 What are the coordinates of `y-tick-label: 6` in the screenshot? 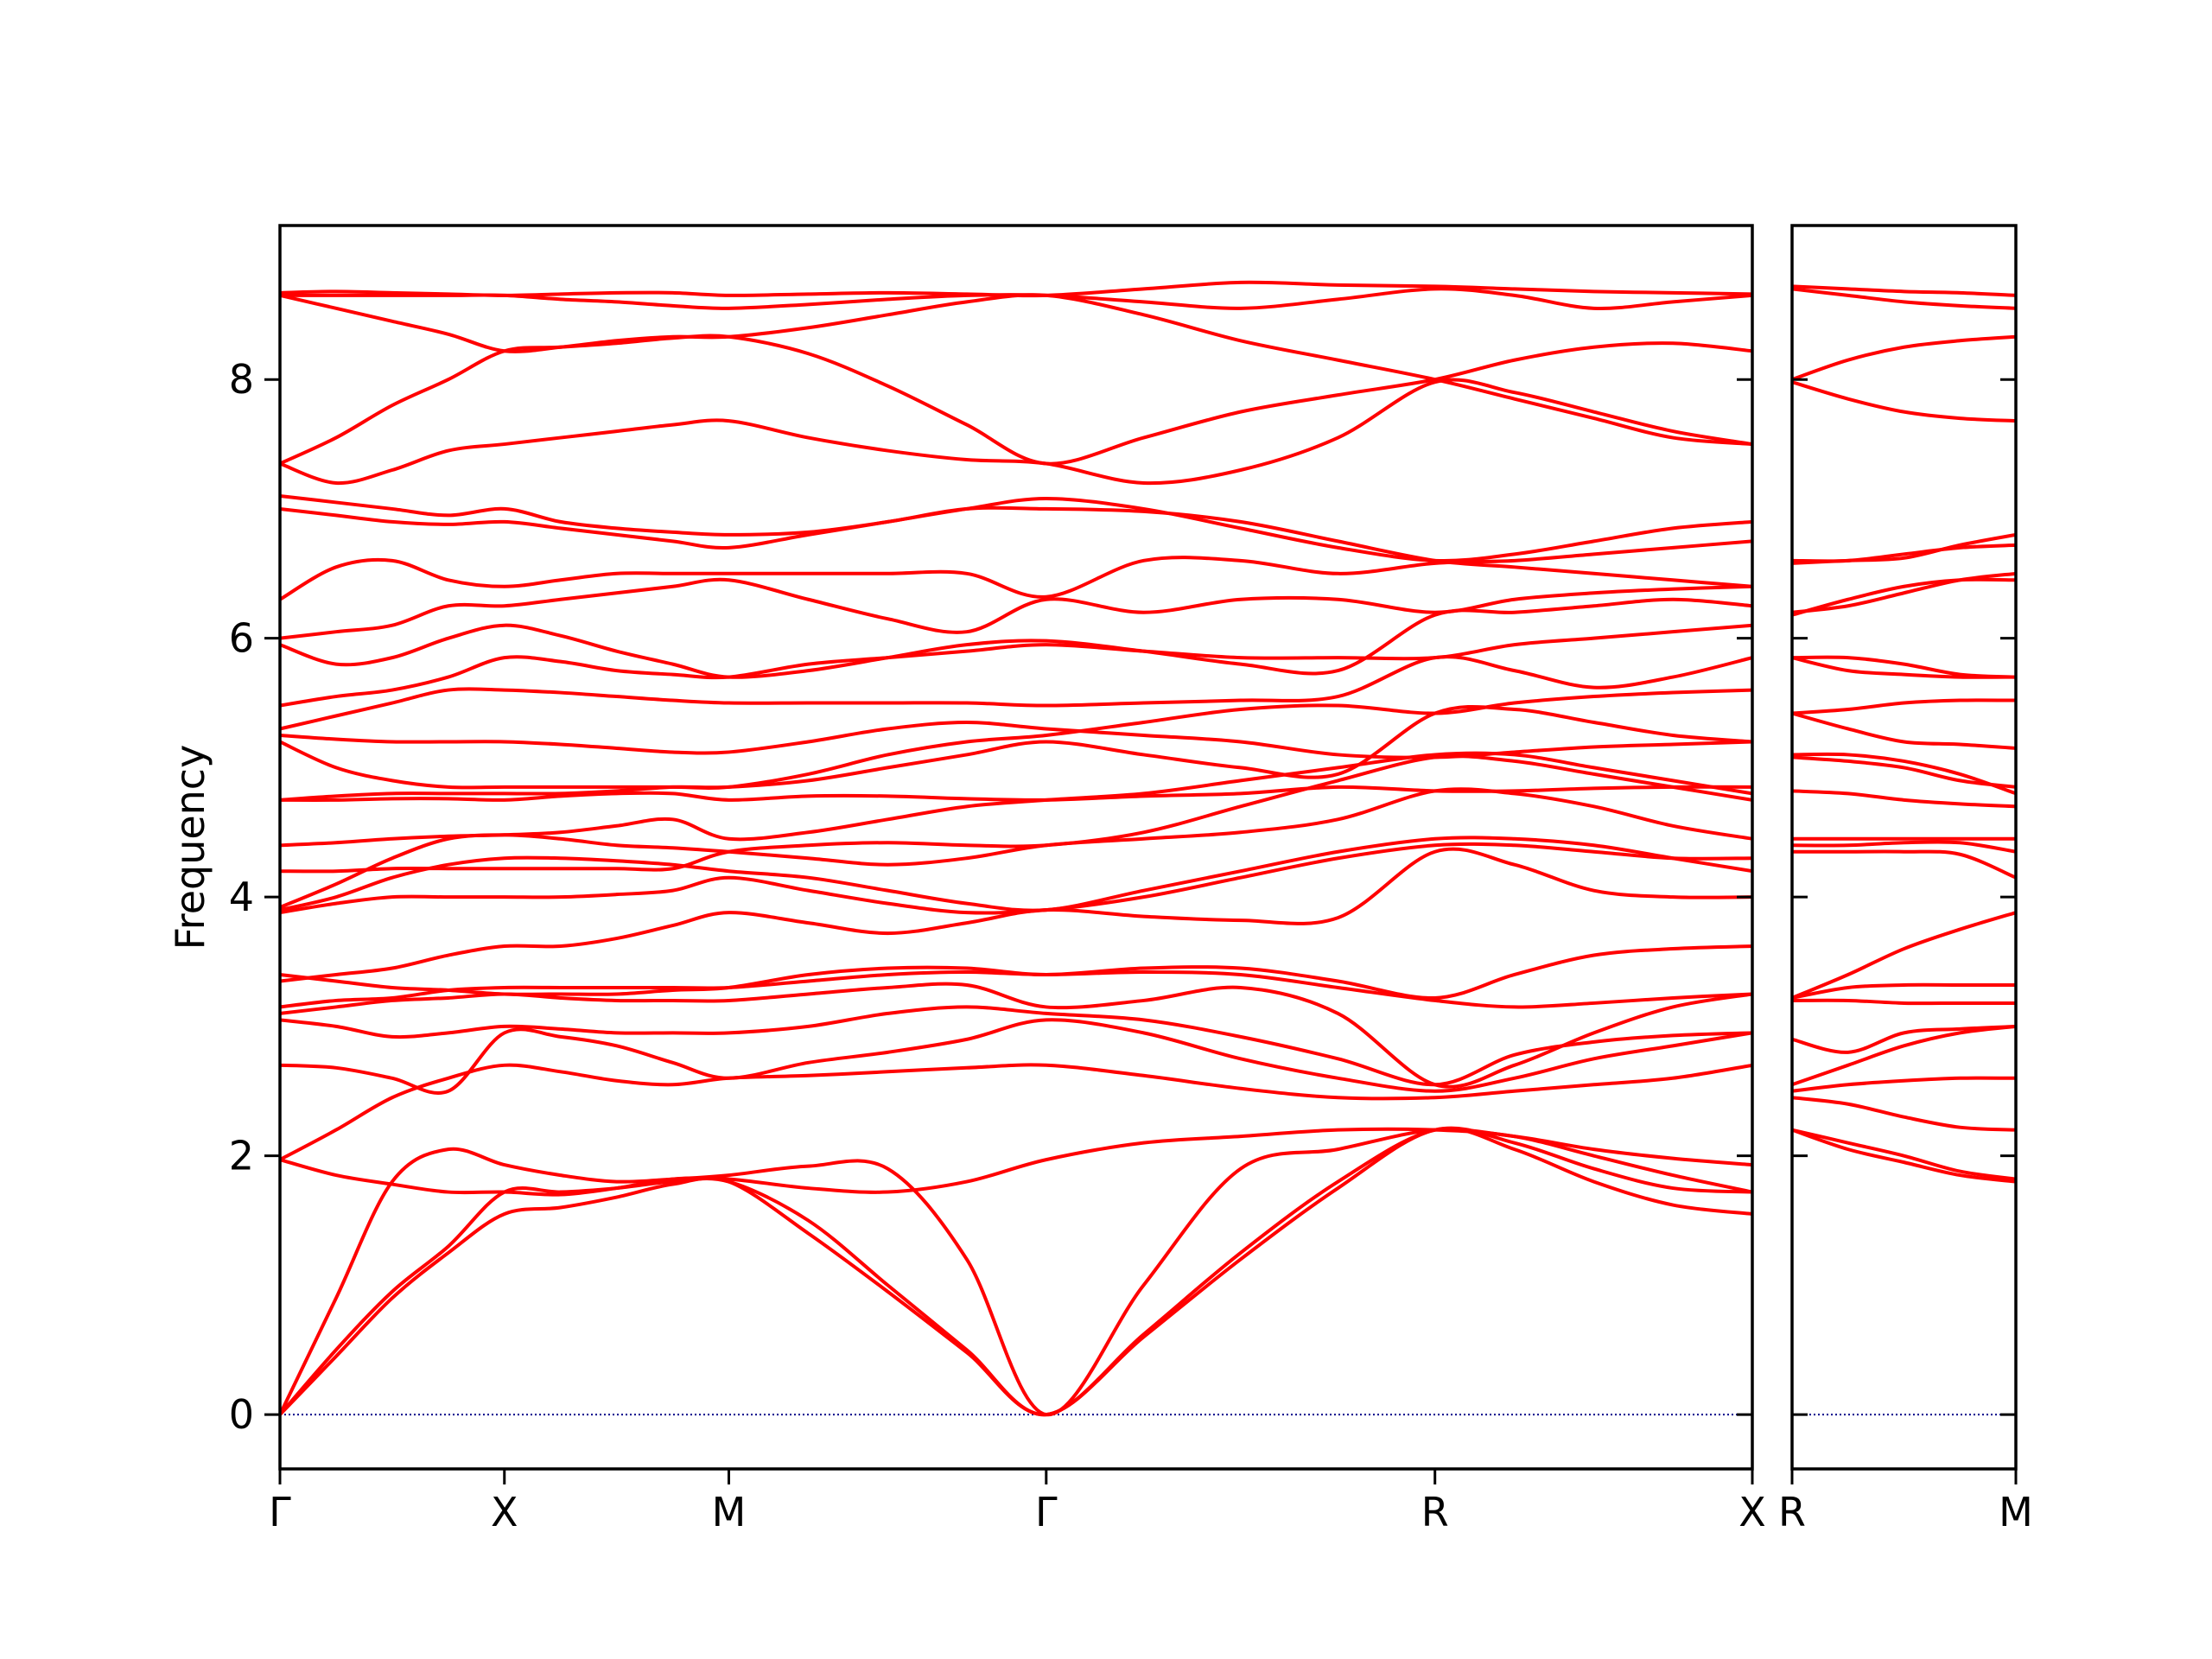 It's located at (241, 638).